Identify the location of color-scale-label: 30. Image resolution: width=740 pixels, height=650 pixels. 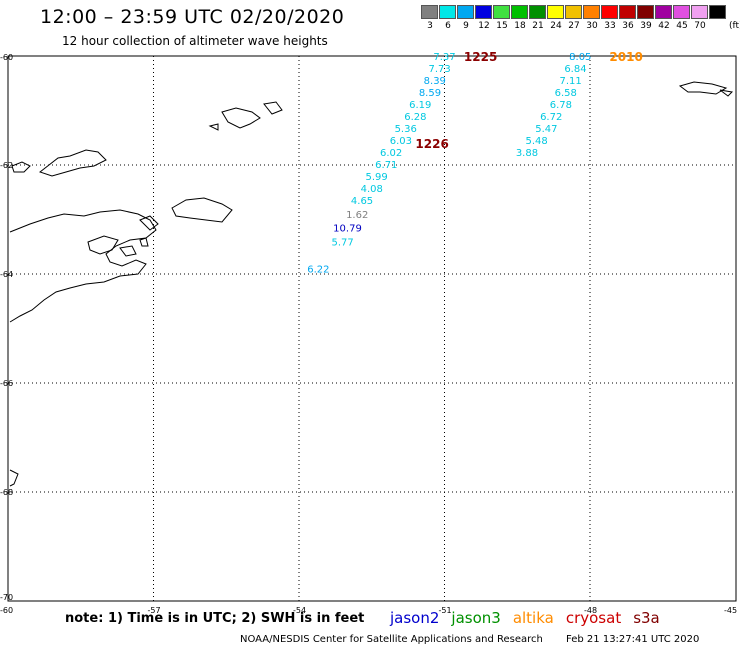
(592, 26).